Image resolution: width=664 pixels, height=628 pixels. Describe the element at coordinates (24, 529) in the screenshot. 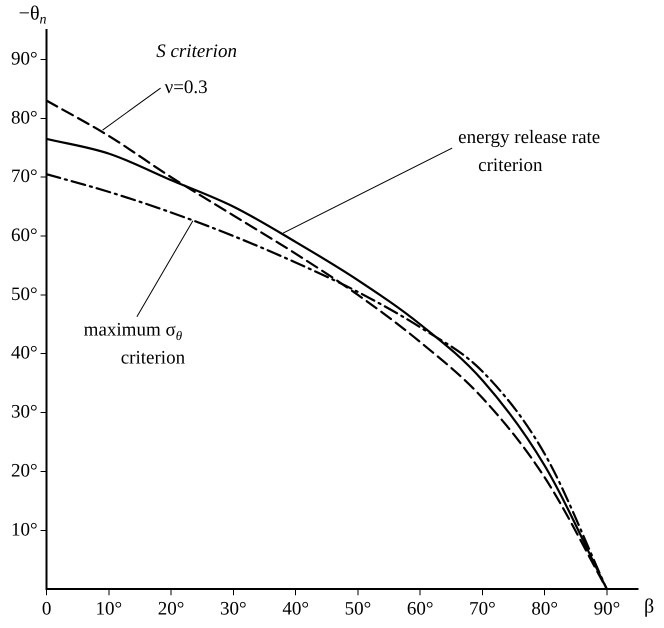

I see `y-tick-label: 10°` at that location.